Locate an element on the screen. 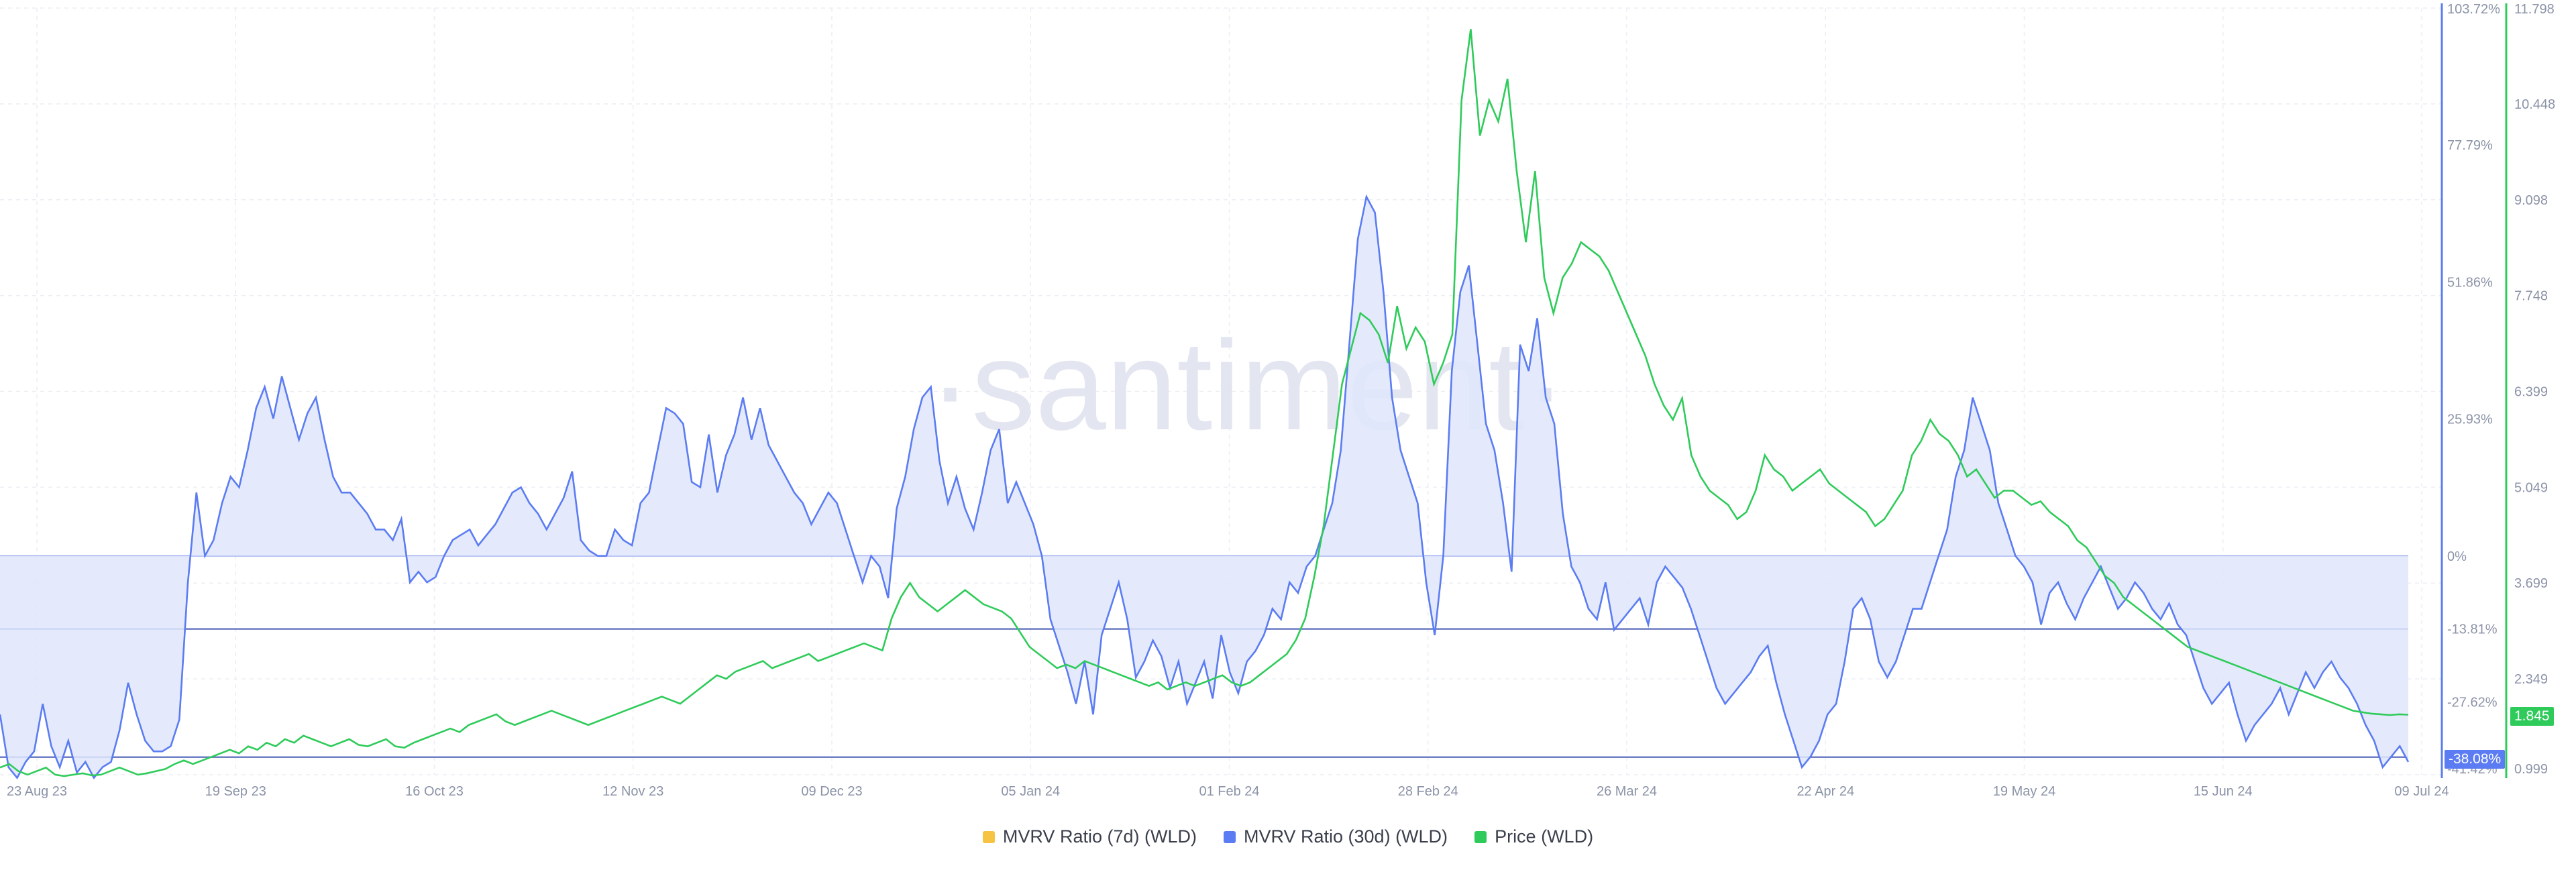 This screenshot has height=872, width=2576. x-tick-label: 22 Apr 24 is located at coordinates (1825, 791).